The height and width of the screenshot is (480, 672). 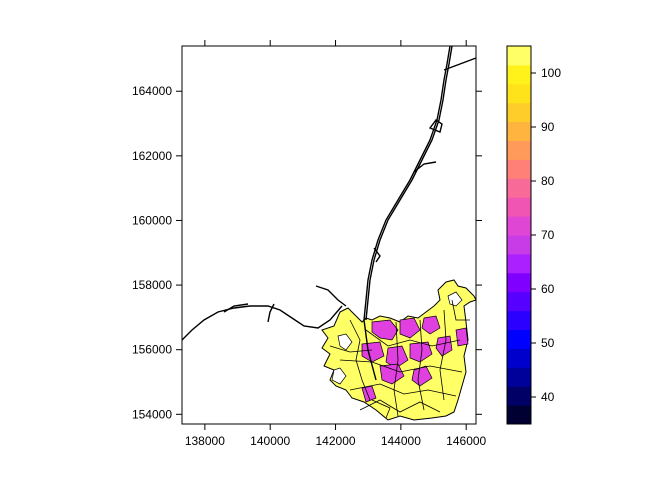 What do you see at coordinates (551, 73) in the screenshot?
I see `color-key-label: 100` at bounding box center [551, 73].